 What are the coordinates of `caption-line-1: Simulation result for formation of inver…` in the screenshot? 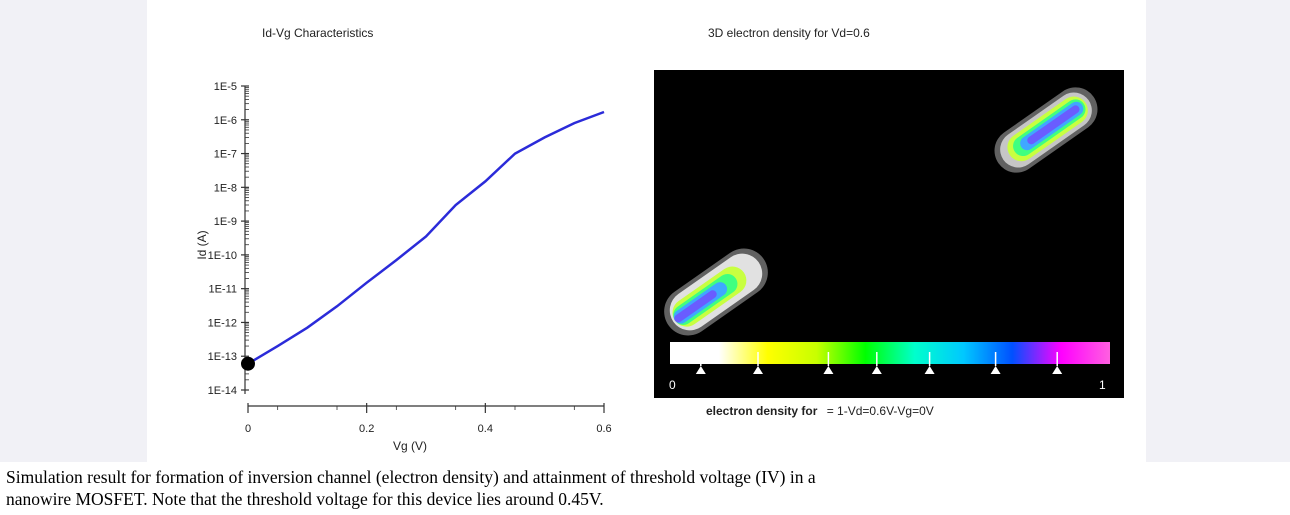 It's located at (411, 477).